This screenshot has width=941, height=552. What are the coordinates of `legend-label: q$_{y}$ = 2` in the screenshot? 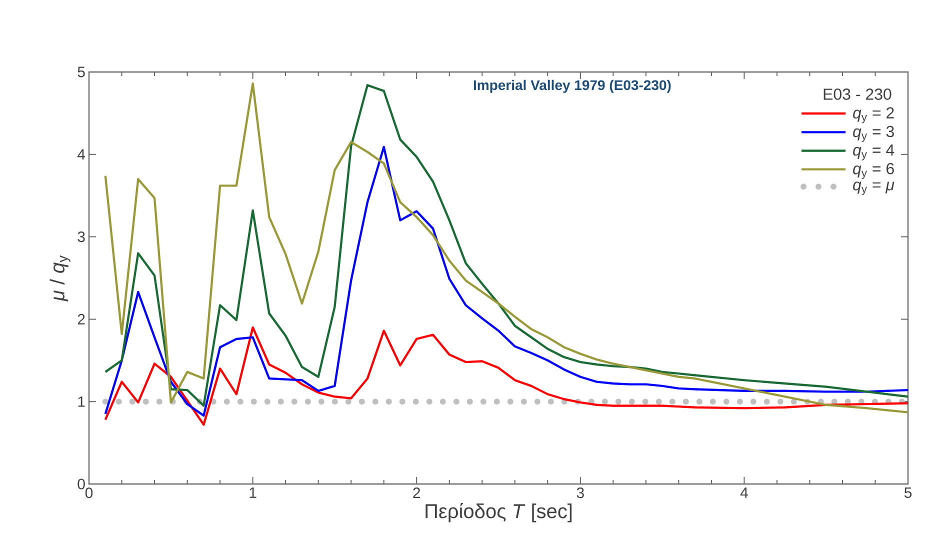 It's located at (873, 115).